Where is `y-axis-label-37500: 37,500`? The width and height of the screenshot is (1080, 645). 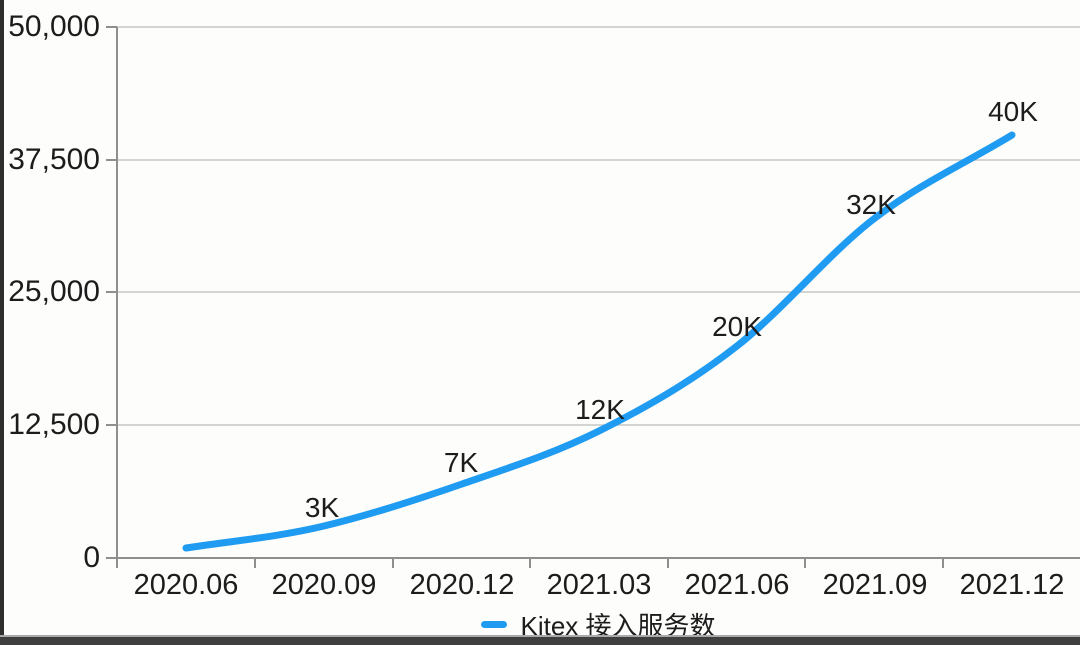 y-axis-label-37500: 37,500 is located at coordinates (54, 159).